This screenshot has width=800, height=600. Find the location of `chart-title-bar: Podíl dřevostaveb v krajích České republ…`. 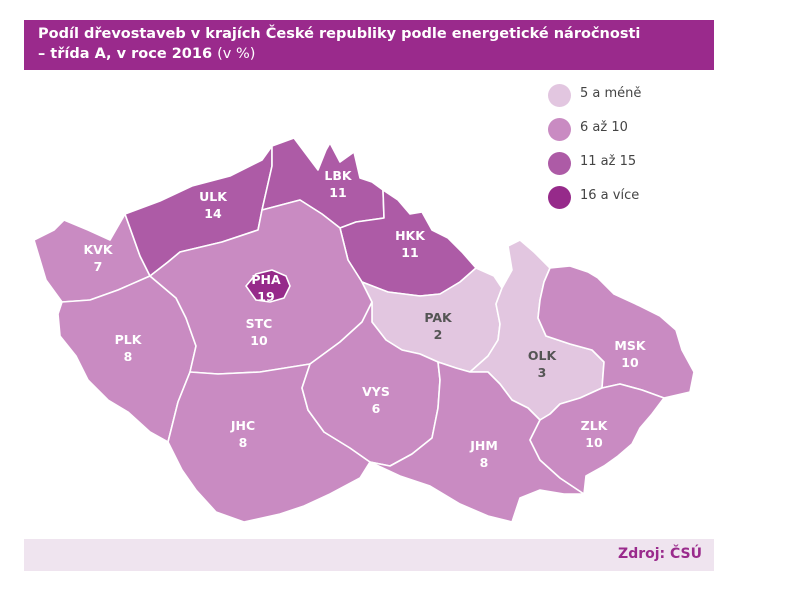

chart-title-bar: Podíl dřevostaveb v krajích České republ… is located at coordinates (369, 45).